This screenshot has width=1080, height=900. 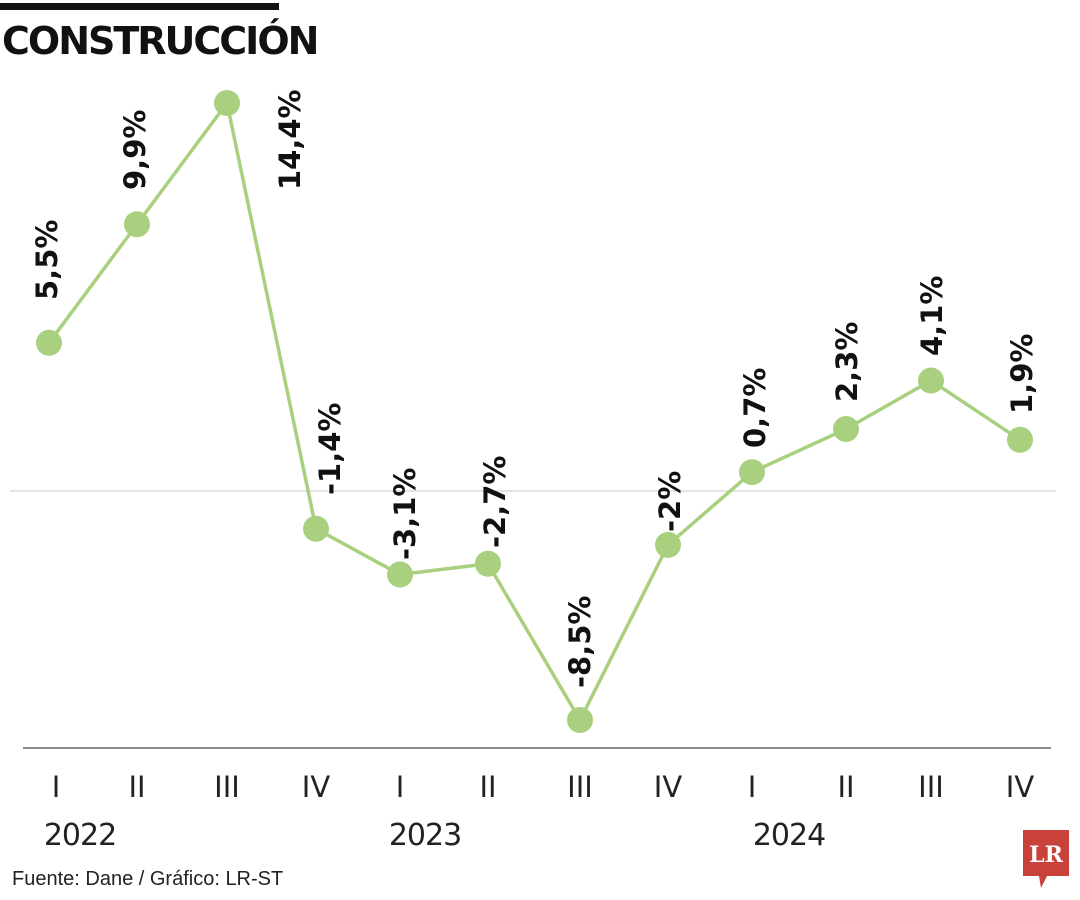 I want to click on data-label-2: 9,9%, so click(x=135, y=150).